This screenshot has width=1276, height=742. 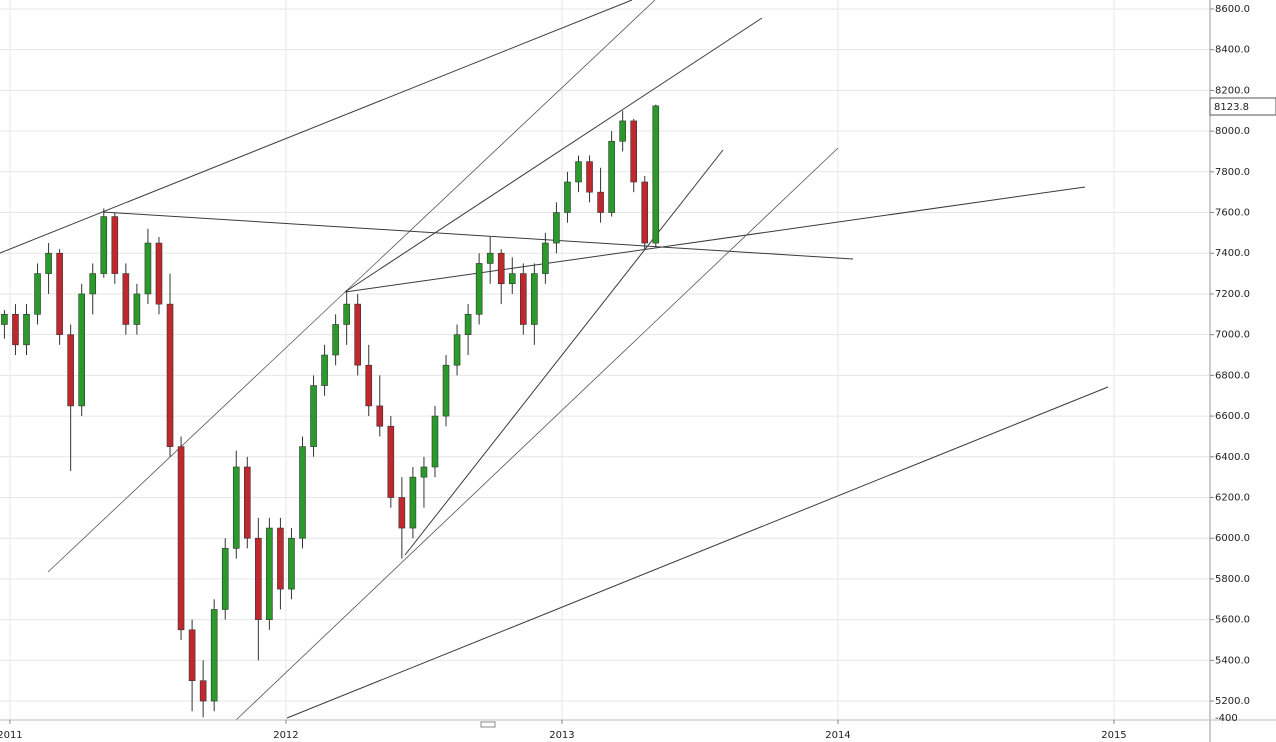 What do you see at coordinates (1232, 335) in the screenshot?
I see `y-tick-label: 7000.0` at bounding box center [1232, 335].